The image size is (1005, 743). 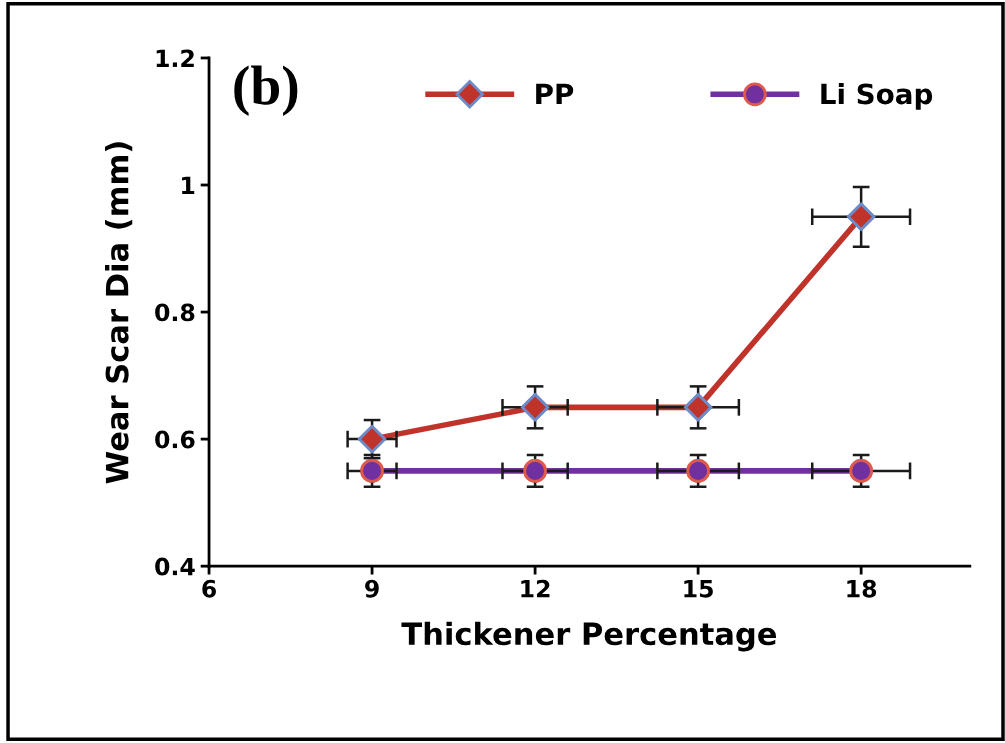 What do you see at coordinates (555, 94) in the screenshot?
I see `legend-label: PP` at bounding box center [555, 94].